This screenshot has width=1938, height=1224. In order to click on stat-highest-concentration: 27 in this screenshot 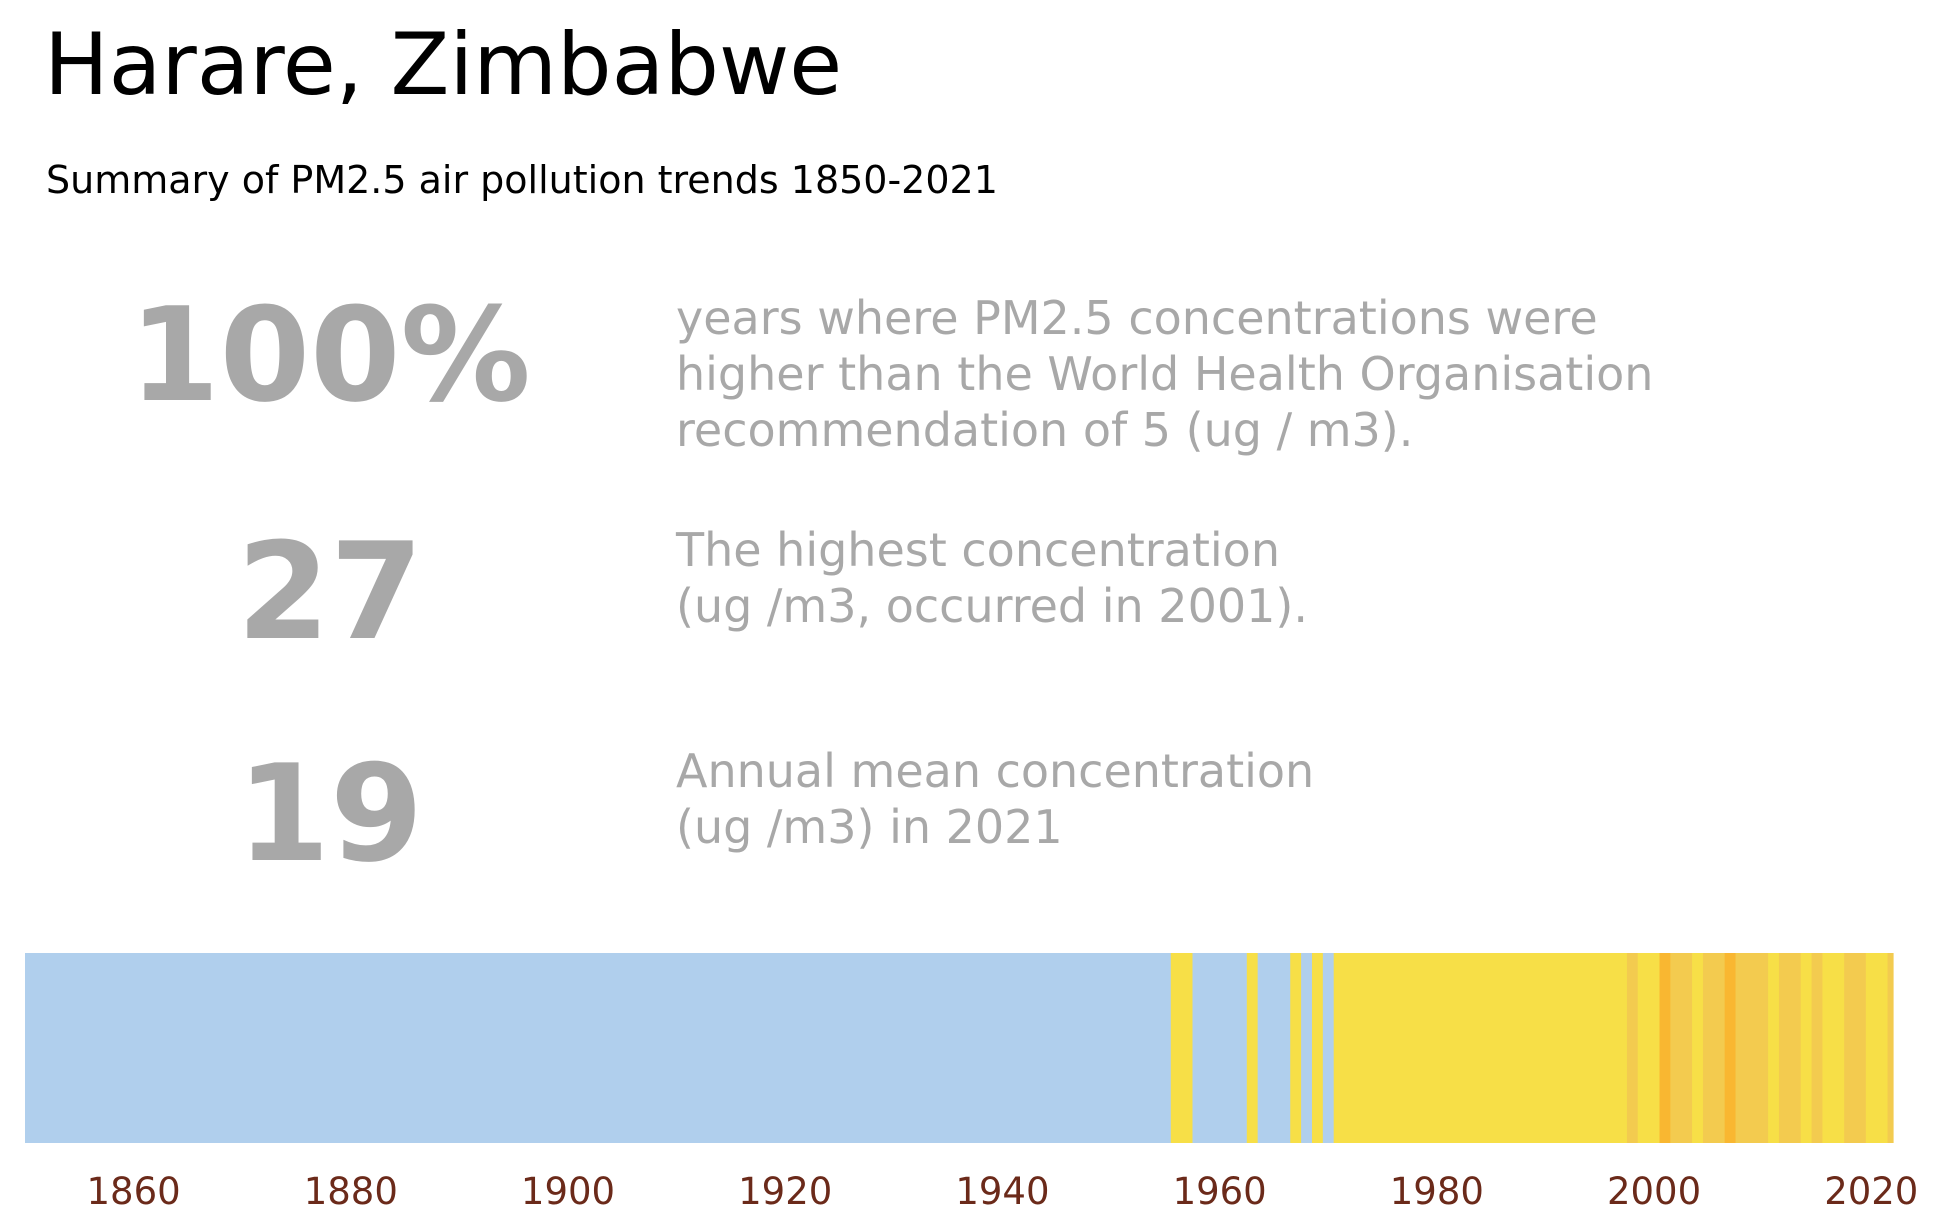, I will do `click(330, 592)`.